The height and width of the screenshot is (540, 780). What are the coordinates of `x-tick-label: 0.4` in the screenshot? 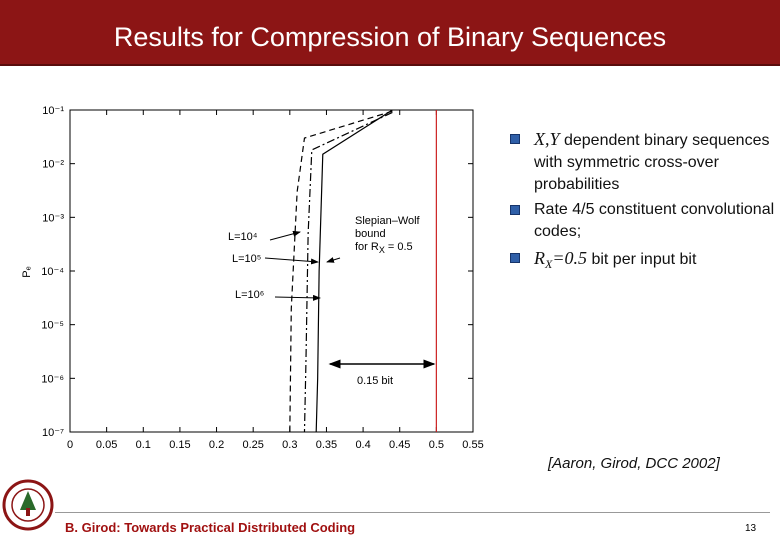 It's located at (362, 445).